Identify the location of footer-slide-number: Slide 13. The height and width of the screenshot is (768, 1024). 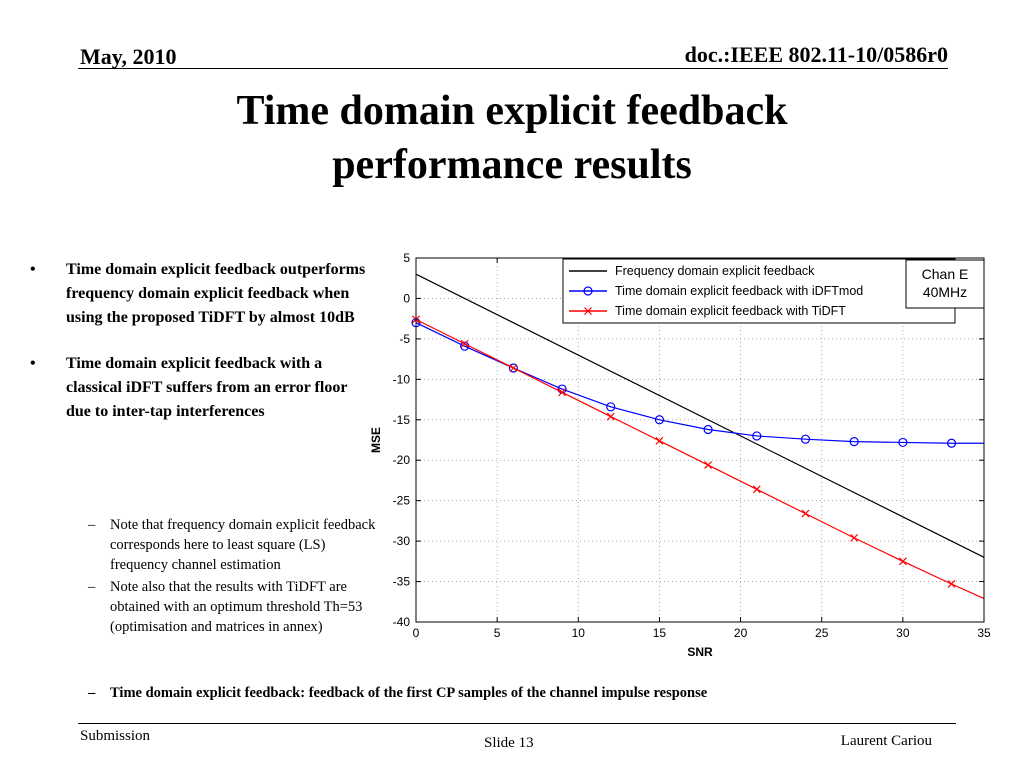
(509, 743).